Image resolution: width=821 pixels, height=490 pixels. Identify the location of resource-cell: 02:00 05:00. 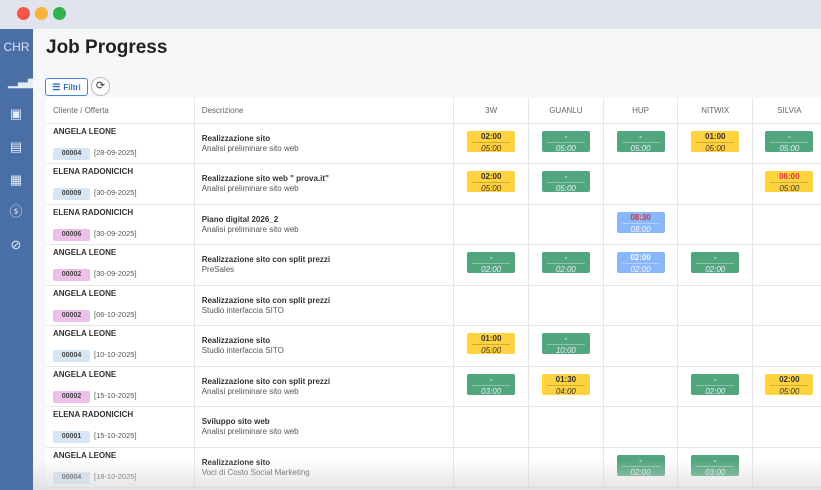
(491, 143).